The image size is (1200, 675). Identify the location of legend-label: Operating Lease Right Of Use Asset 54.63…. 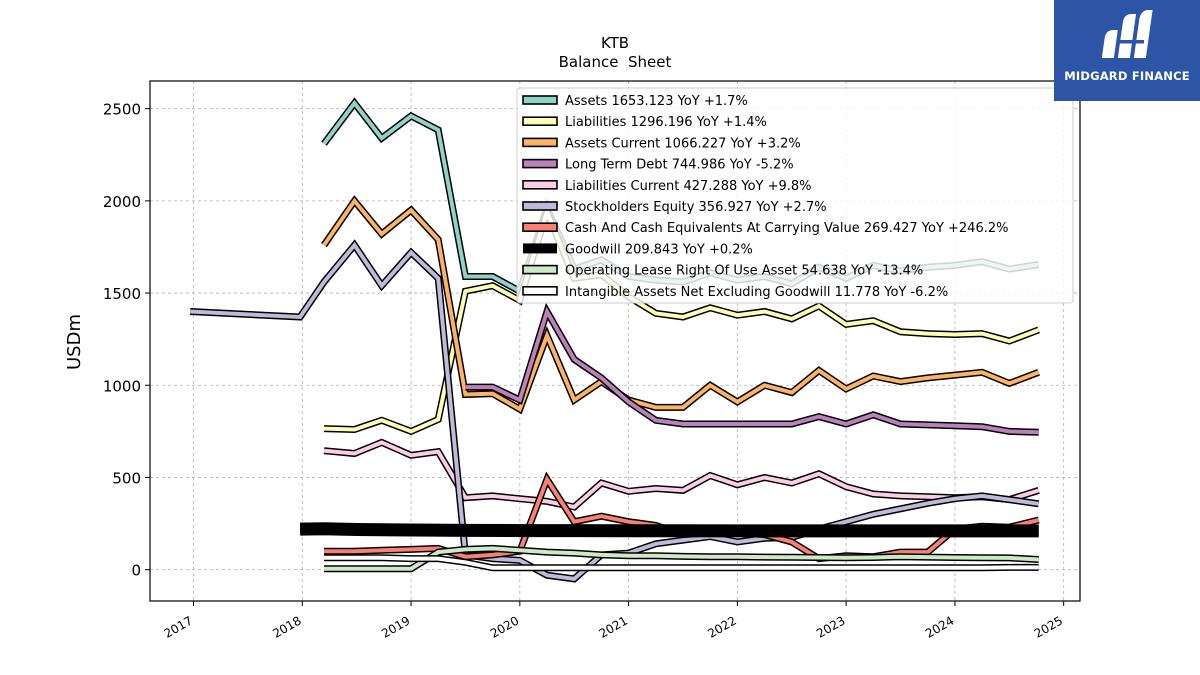
(744, 271).